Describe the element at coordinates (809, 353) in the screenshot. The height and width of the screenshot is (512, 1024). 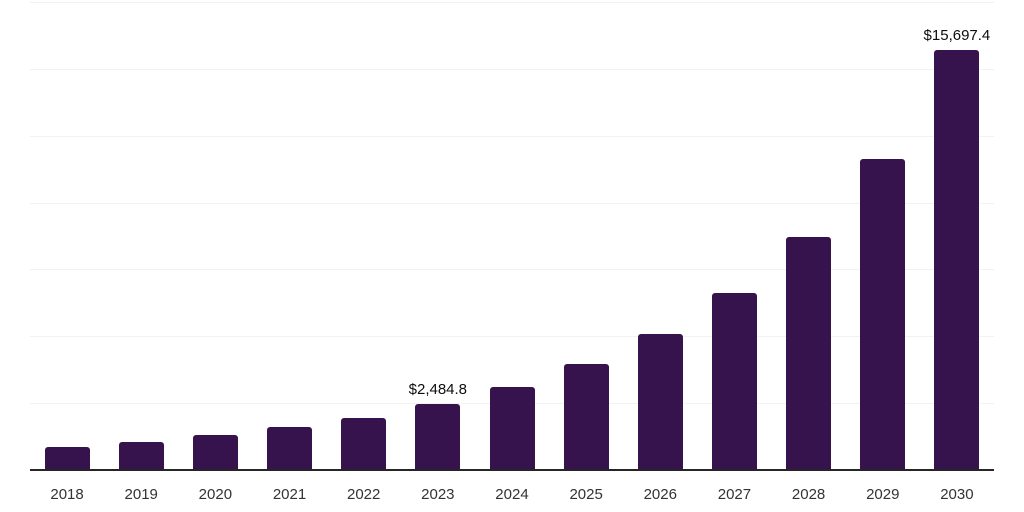
I see `bar-2028` at that location.